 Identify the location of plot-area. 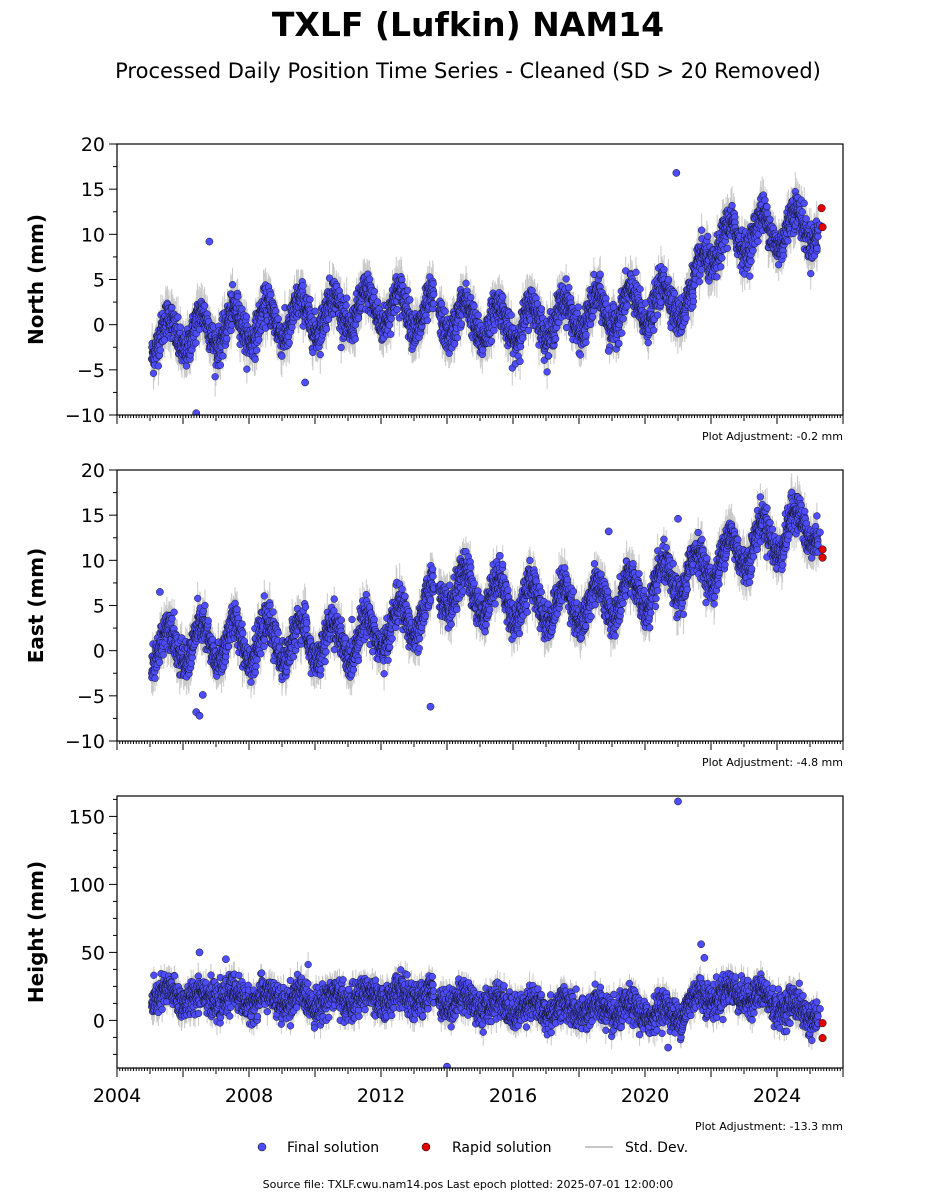
(487, 292).